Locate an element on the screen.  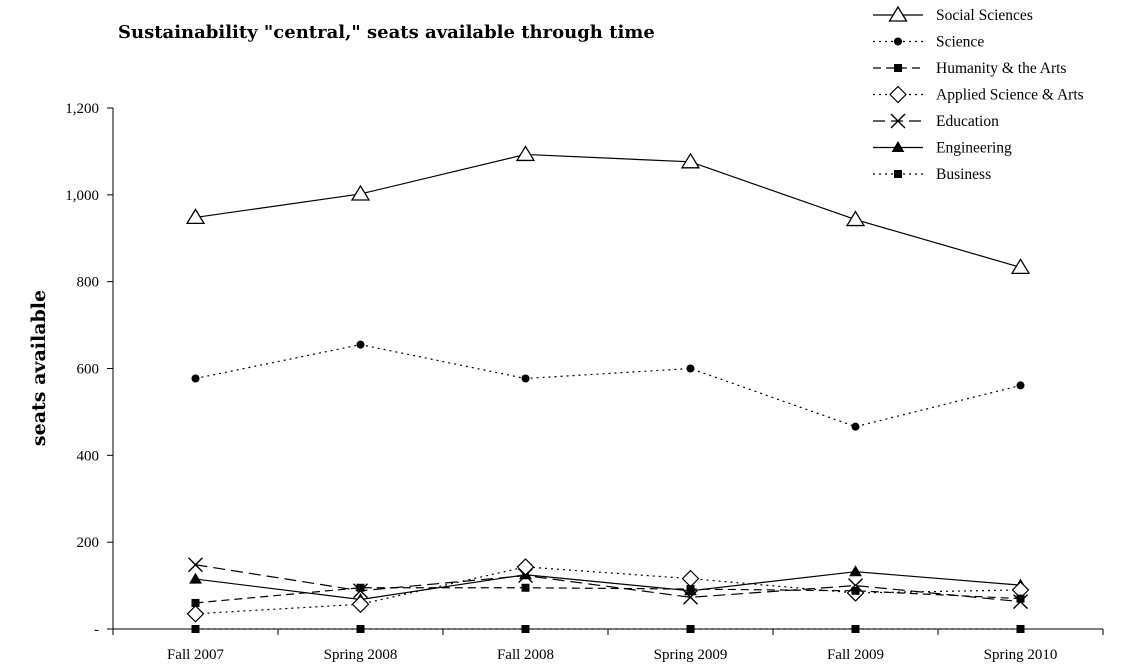
legend-item: Social Sciences is located at coordinates (953, 14).